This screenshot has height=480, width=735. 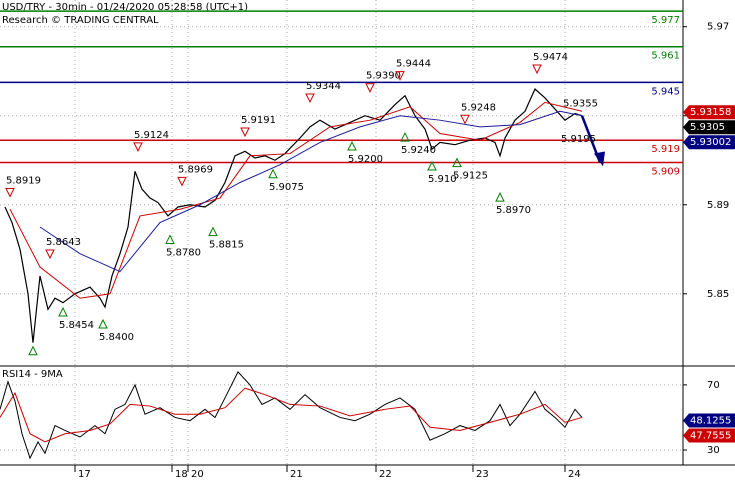 I want to click on pivot-label: 5.8815, so click(x=226, y=245).